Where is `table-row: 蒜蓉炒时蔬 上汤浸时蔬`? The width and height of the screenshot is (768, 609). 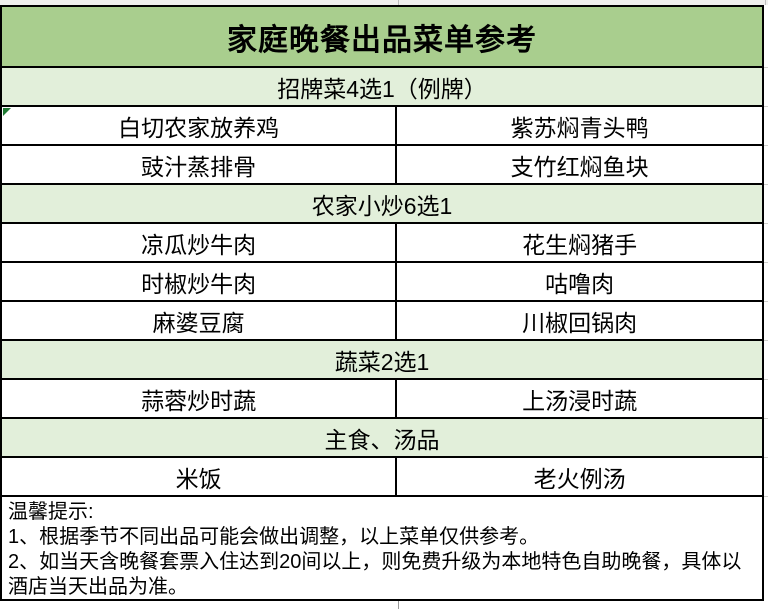 table-row: 蒜蓉炒时蔬 上汤浸时蔬 is located at coordinates (382, 399).